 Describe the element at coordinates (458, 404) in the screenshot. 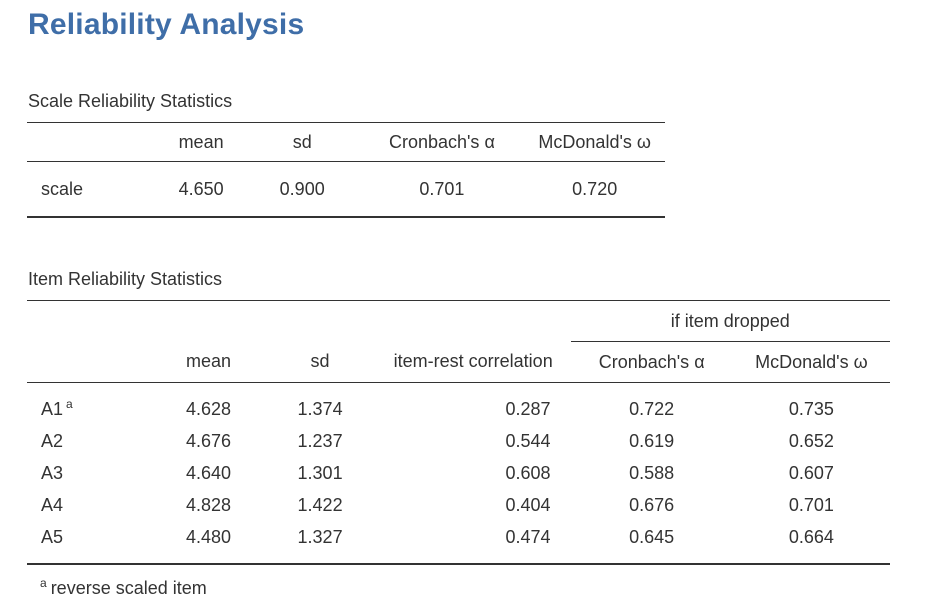

I see `table-row: A1 a 4.628 1.374 0.287 0.722 0.735` at that location.